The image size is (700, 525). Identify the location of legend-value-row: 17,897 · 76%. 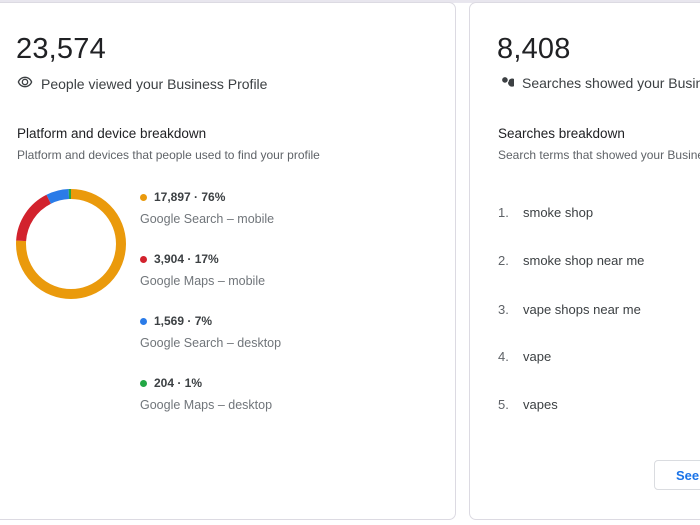
(207, 197).